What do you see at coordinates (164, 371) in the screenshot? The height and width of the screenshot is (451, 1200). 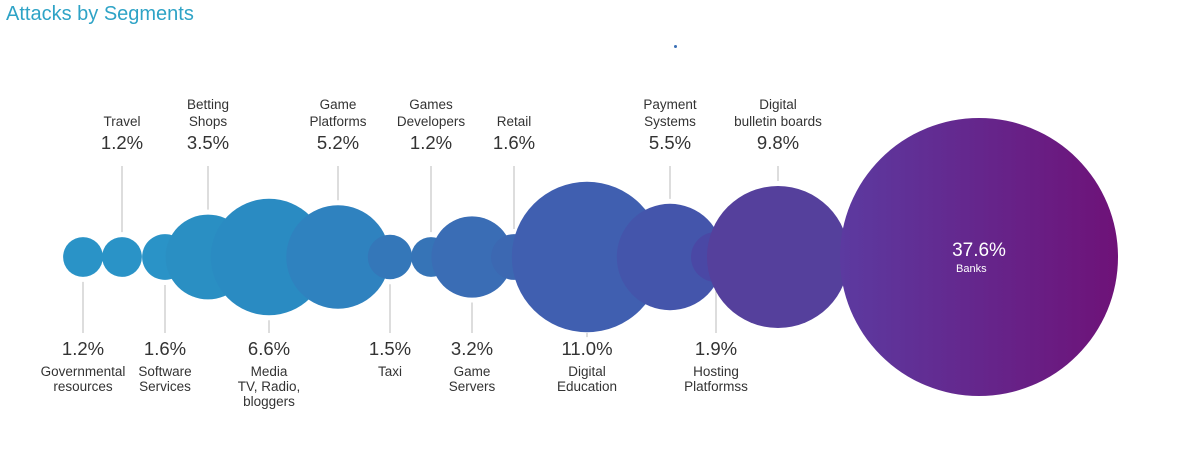 I see `bubble-category-label: Software` at bounding box center [164, 371].